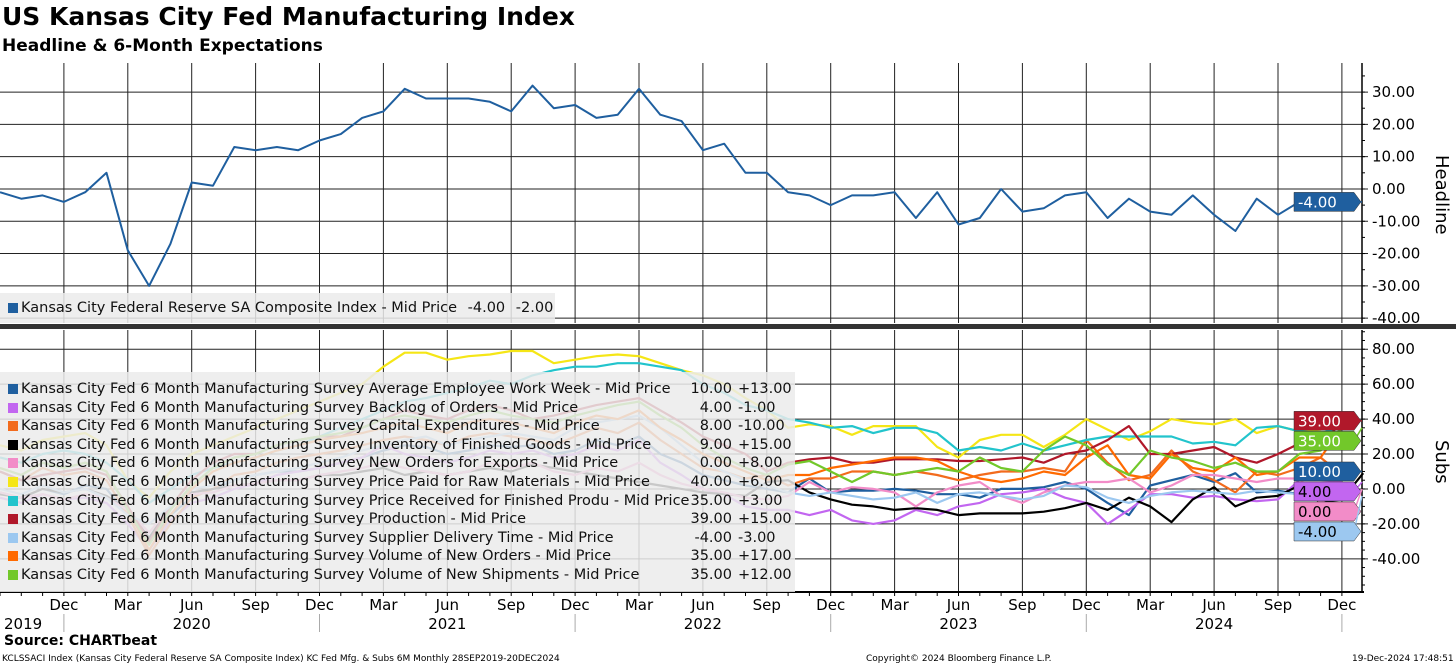 The height and width of the screenshot is (666, 1456). Describe the element at coordinates (1396, 221) in the screenshot. I see `y-tick-label: -10.00` at that location.